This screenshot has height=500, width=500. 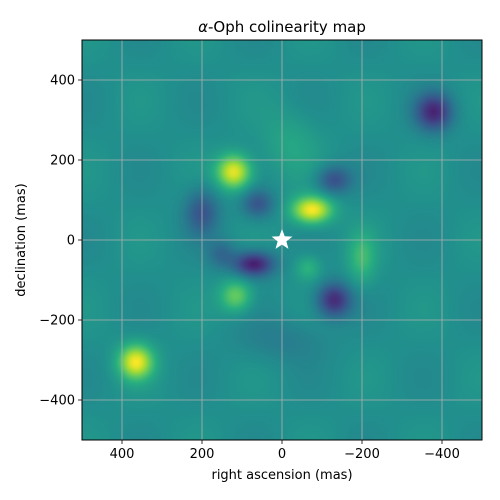 What do you see at coordinates (202, 454) in the screenshot?
I see `x-tick-label: 200` at bounding box center [202, 454].